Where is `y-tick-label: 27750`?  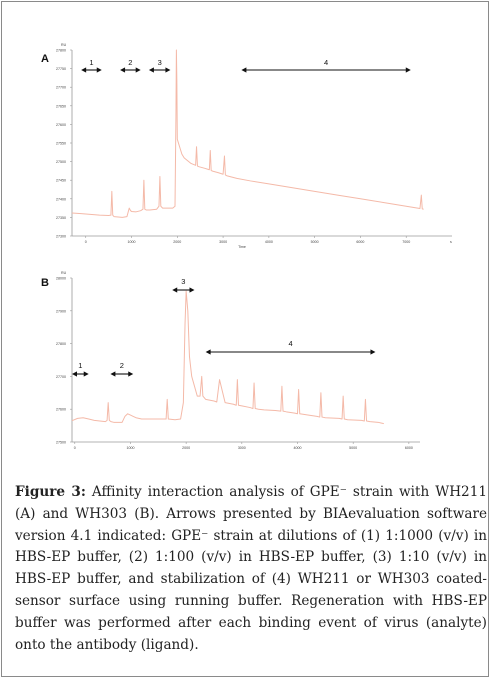
y-tick-label: 27750 is located at coordinates (61, 69).